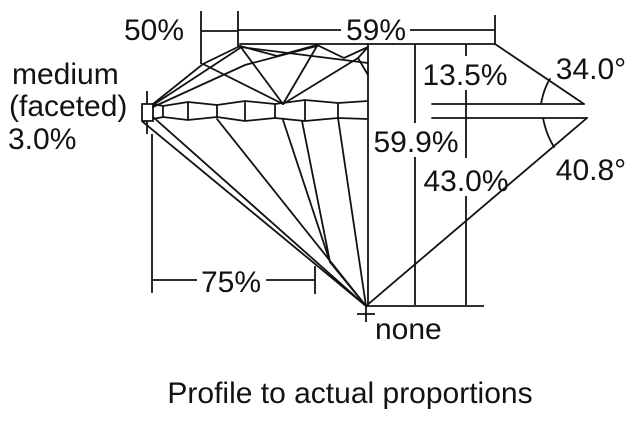  I want to click on crown-slope-line, so click(539, 74).